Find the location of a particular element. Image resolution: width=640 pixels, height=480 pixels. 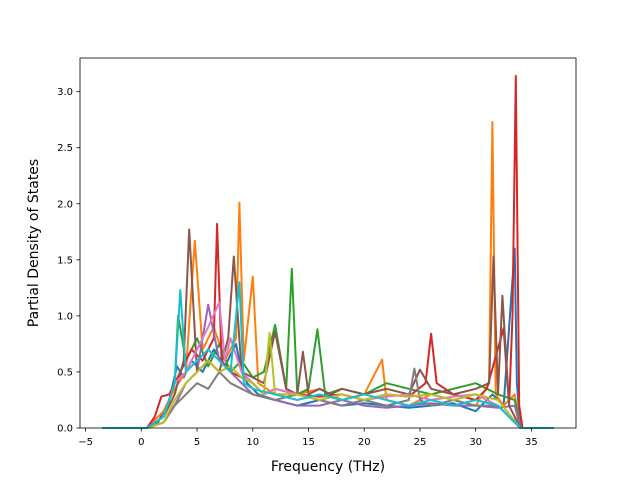

x-tick-label: 15 is located at coordinates (308, 442).